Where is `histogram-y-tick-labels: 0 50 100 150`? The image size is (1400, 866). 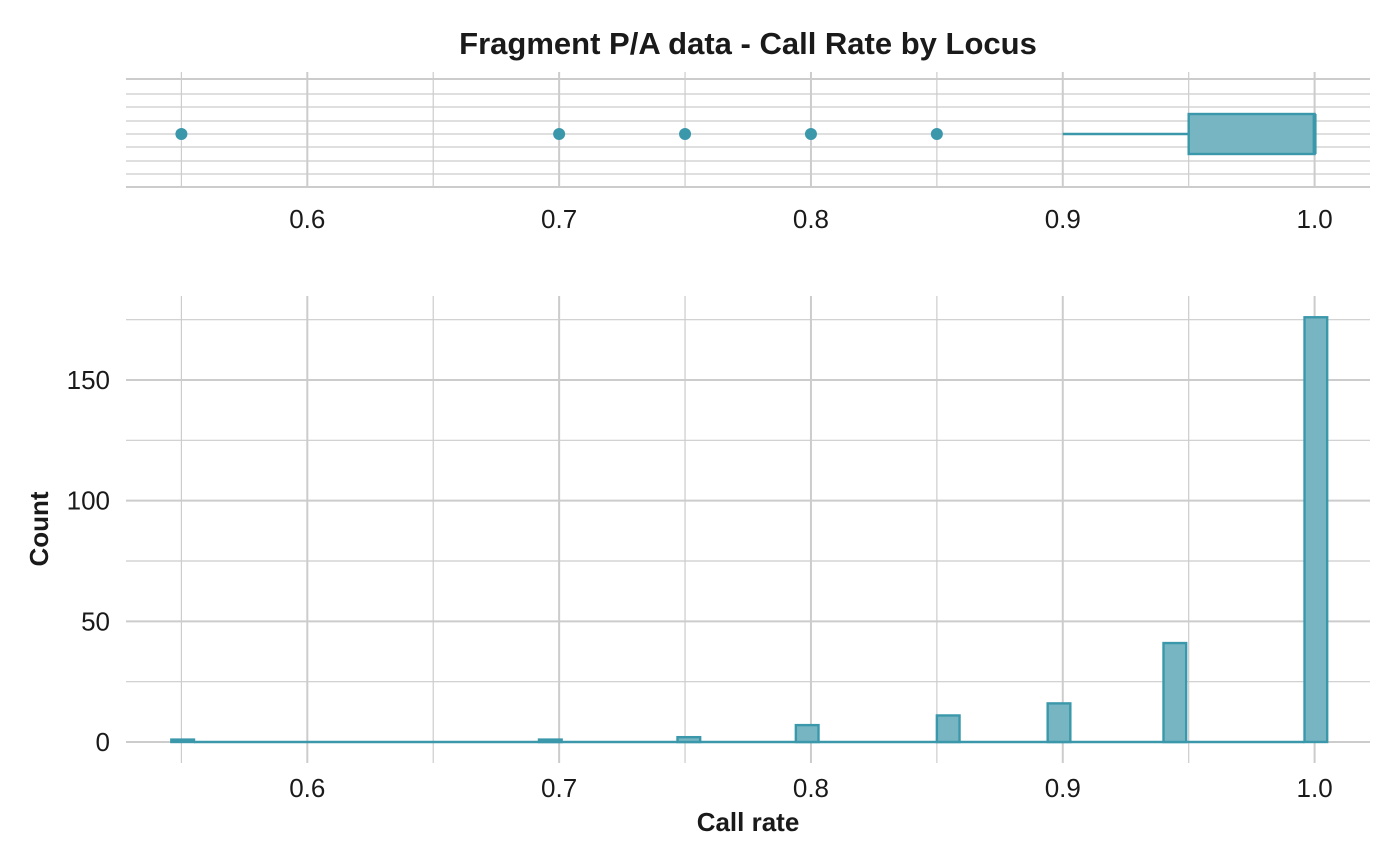 histogram-y-tick-labels: 0 50 100 150 is located at coordinates (88, 561).